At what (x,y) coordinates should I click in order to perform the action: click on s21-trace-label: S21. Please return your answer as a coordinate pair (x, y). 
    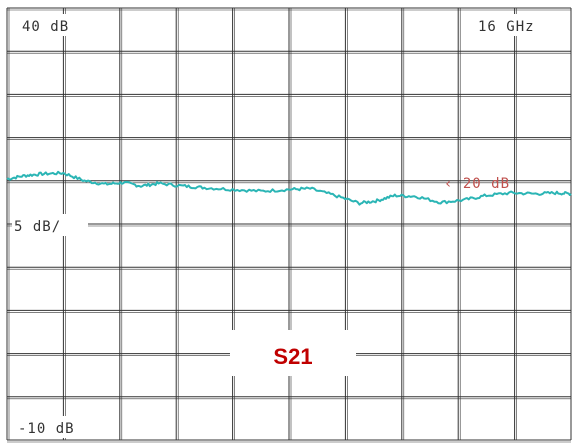
    Looking at the image, I should click on (292, 356).